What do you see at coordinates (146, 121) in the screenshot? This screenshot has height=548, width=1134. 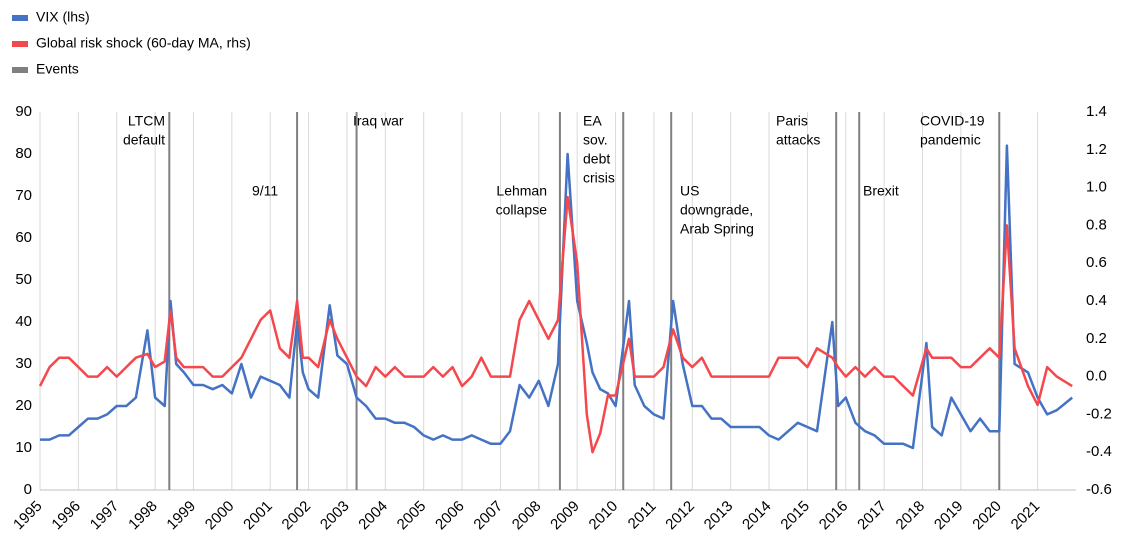 I see `event-label: LTCM` at bounding box center [146, 121].